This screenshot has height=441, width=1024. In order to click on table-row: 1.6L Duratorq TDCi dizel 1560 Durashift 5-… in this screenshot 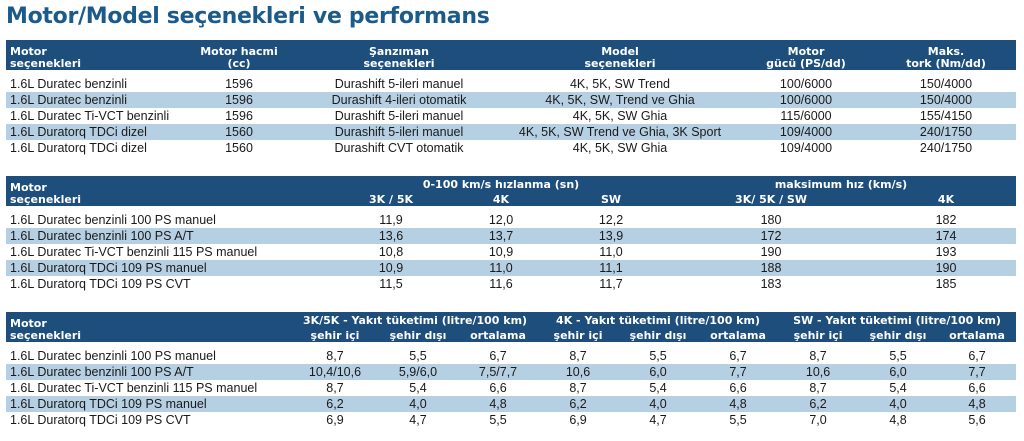, I will do `click(511, 132)`.